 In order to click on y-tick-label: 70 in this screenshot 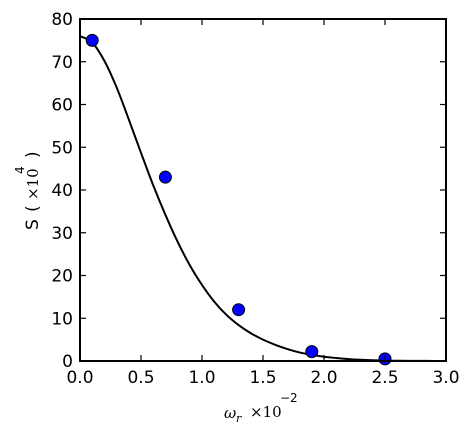, I will do `click(62, 63)`.